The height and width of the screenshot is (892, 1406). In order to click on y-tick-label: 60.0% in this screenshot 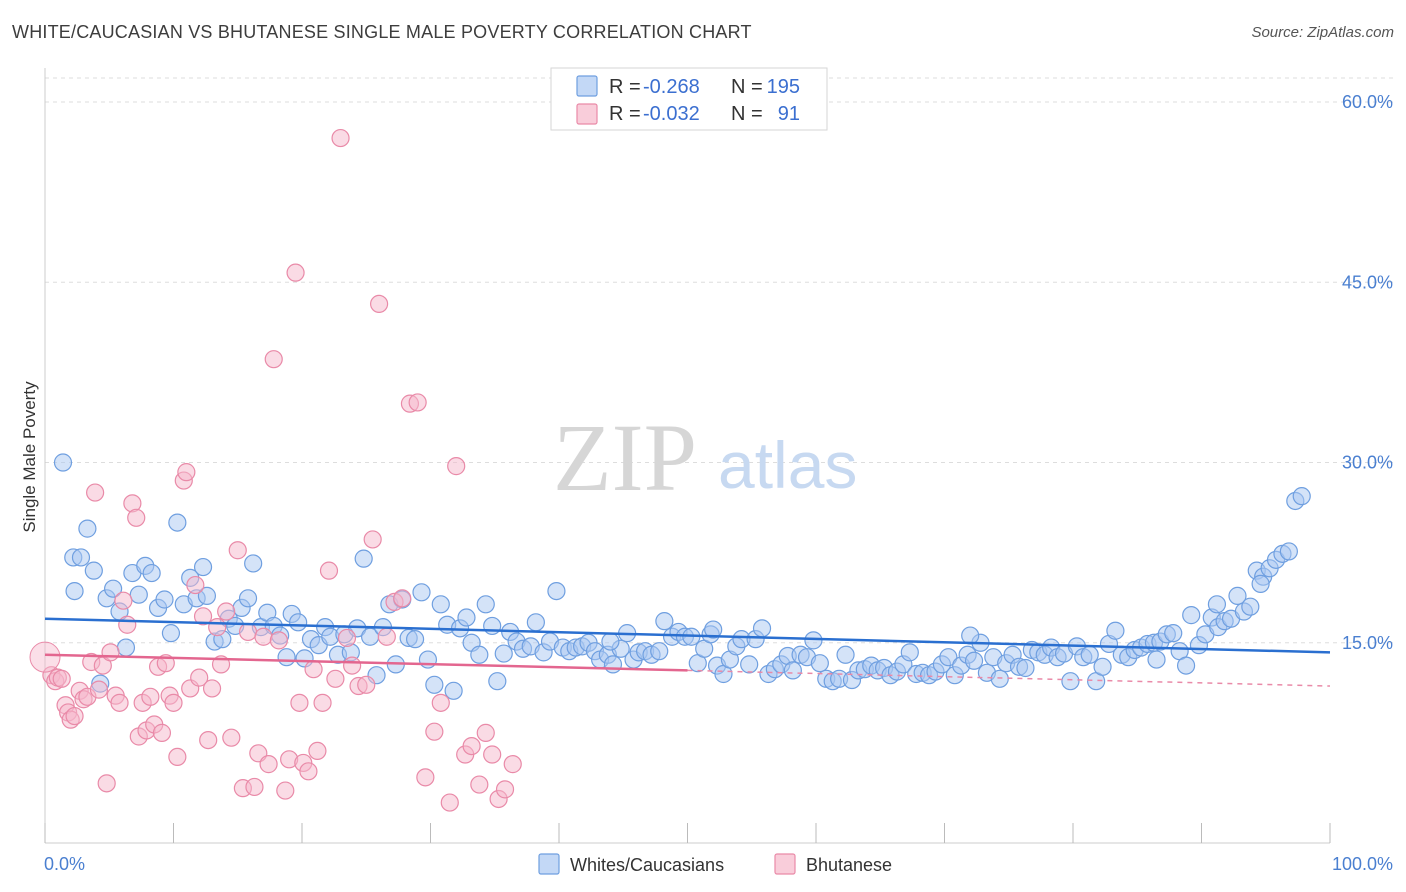, I will do `click(1367, 102)`.